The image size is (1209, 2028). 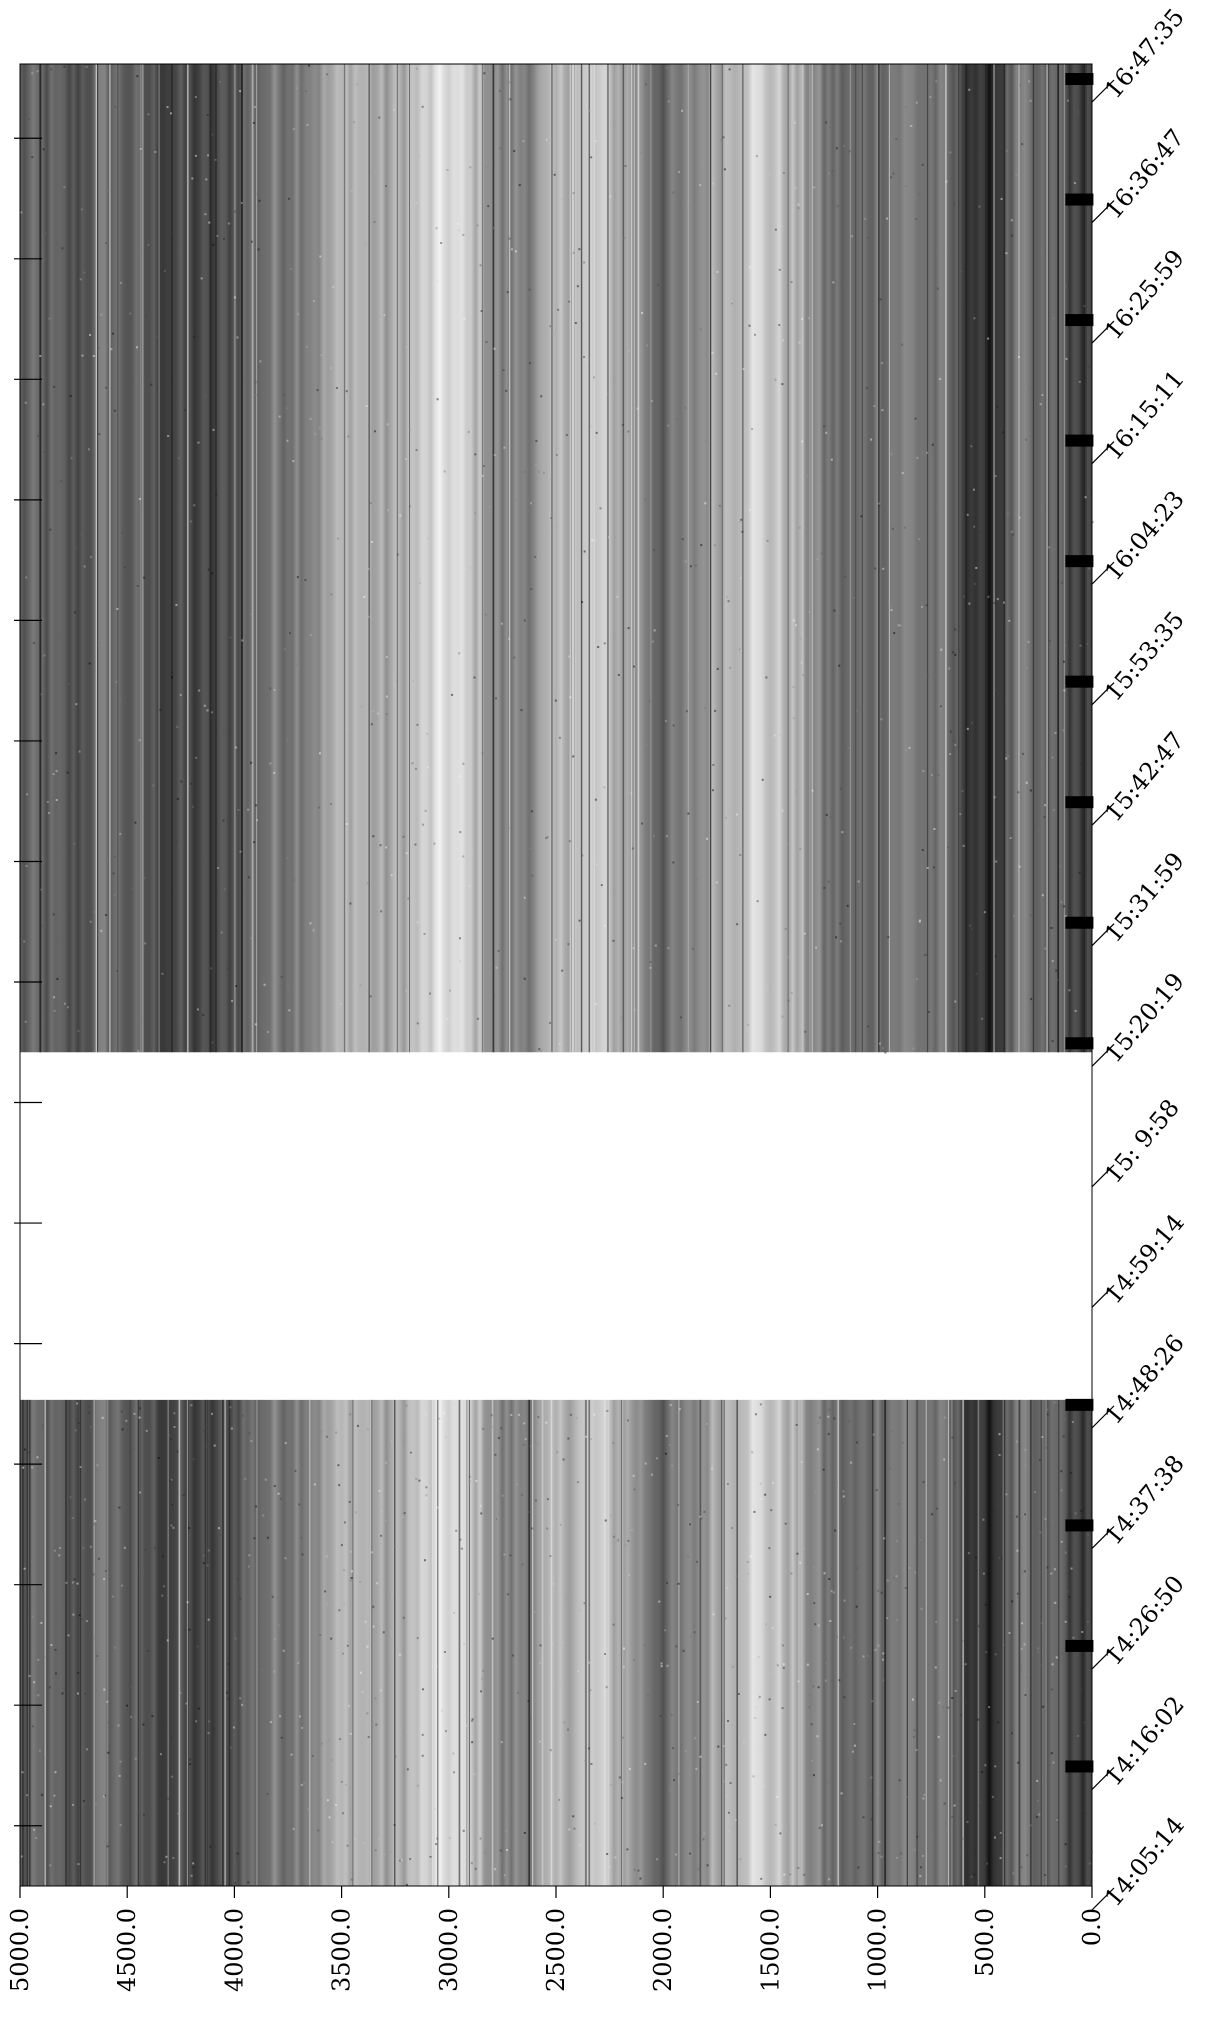 I want to click on time-tick-label: 14:05:14, so click(x=1144, y=1861).